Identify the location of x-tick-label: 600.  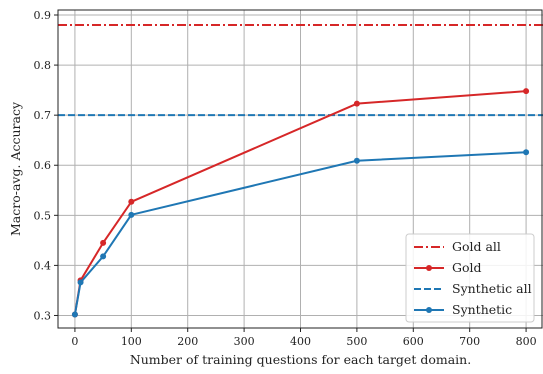
(413, 341).